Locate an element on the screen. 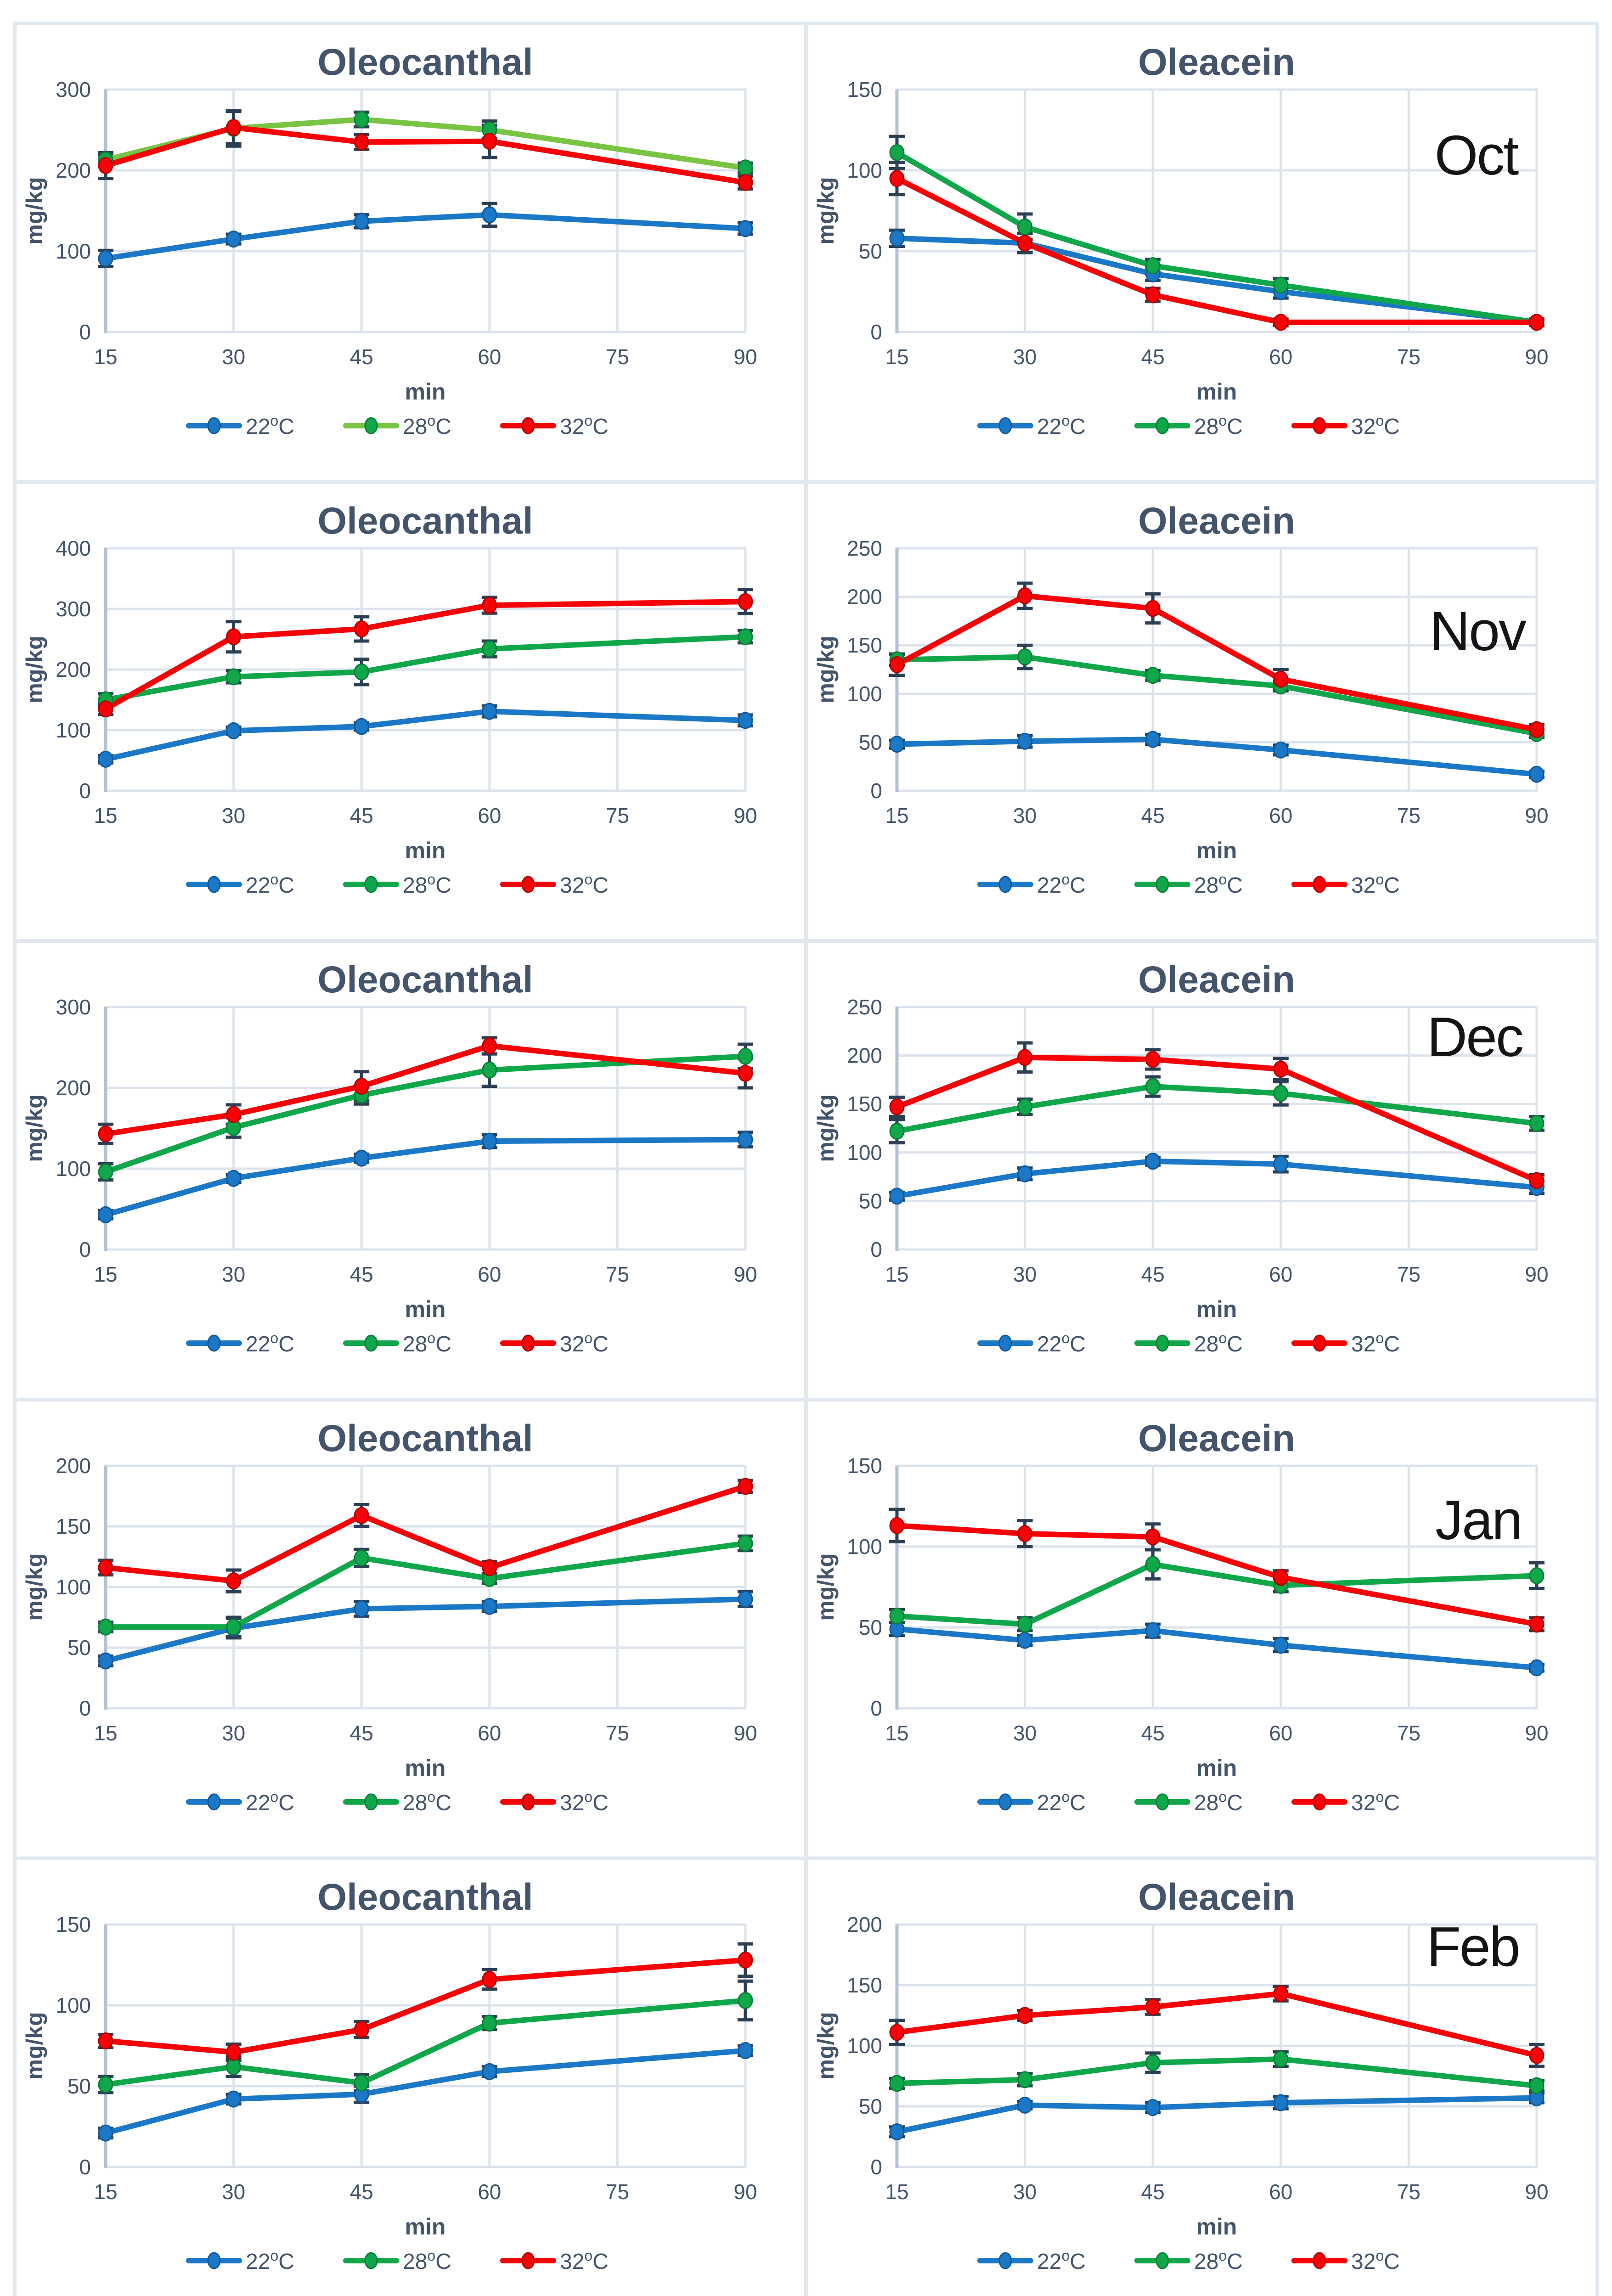 The width and height of the screenshot is (1612, 2296). error-bars-28c is located at coordinates (425, 2037).